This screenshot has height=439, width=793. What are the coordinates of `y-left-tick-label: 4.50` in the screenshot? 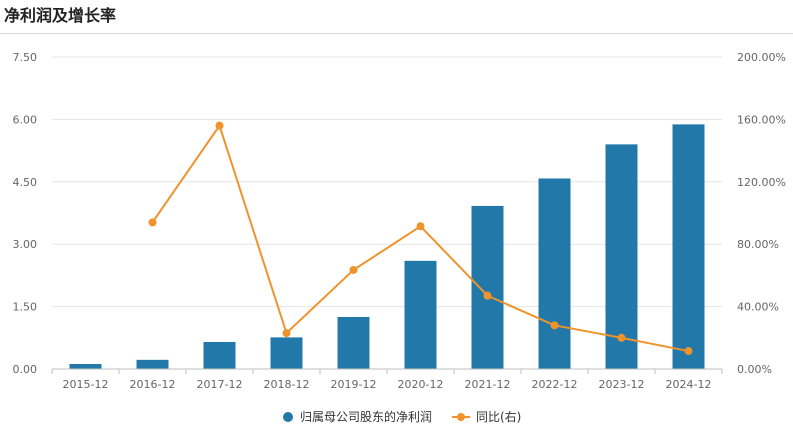 It's located at (25, 182).